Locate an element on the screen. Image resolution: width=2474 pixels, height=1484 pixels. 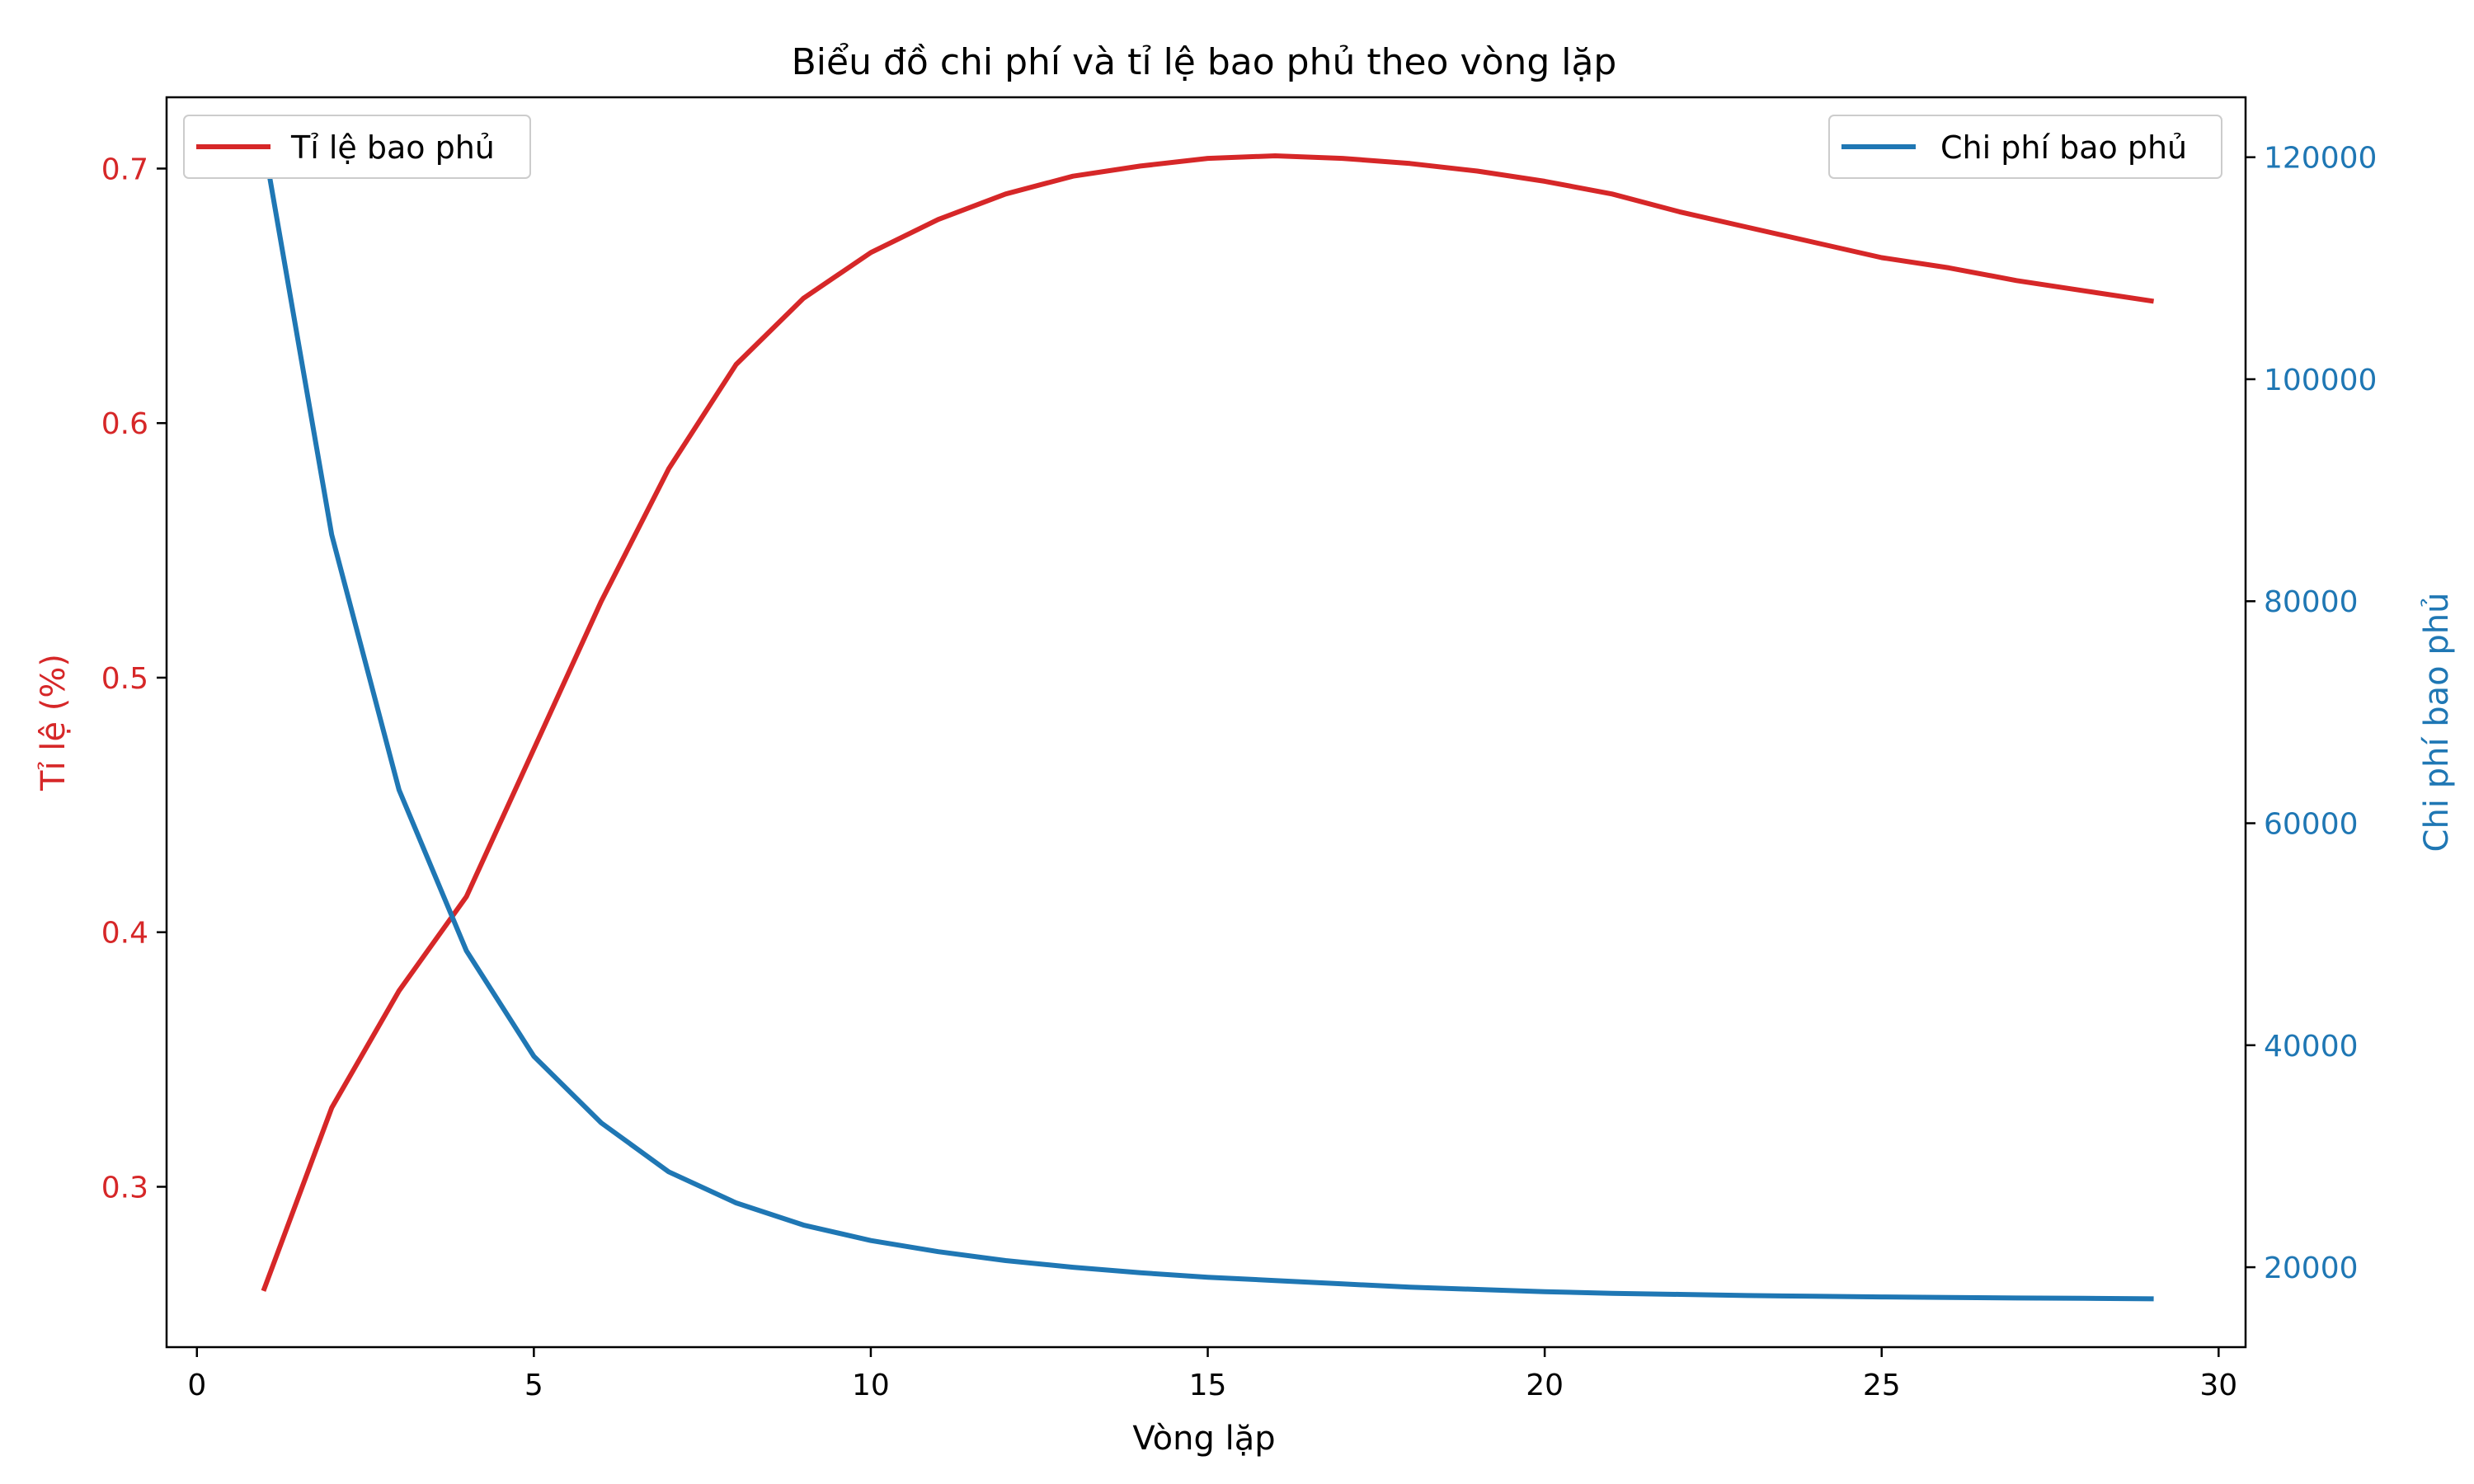
legend-left: Tỉ lệ bao phủ is located at coordinates (357, 147).